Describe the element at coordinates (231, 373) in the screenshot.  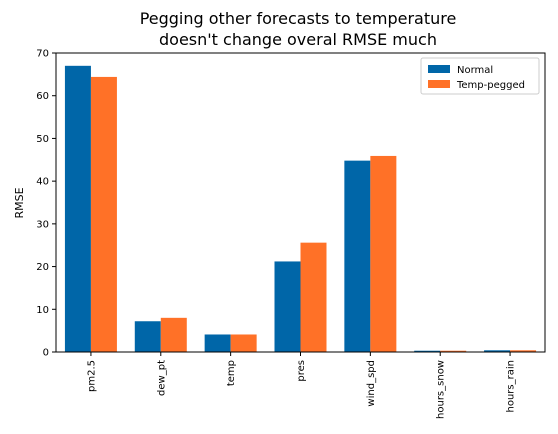
I see `x-tick-label-temp: temp` at that location.